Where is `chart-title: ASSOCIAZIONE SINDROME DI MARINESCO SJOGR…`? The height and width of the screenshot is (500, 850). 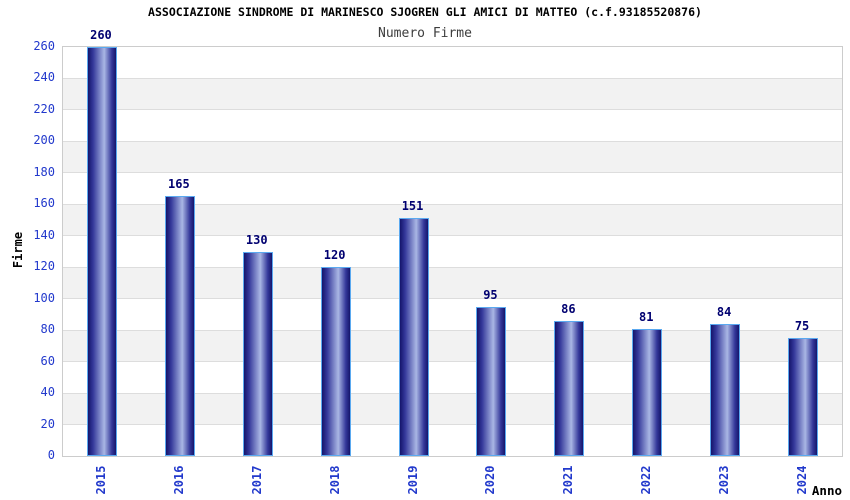
chart-title: ASSOCIAZIONE SINDROME DI MARINESCO SJOGR… is located at coordinates (425, 12).